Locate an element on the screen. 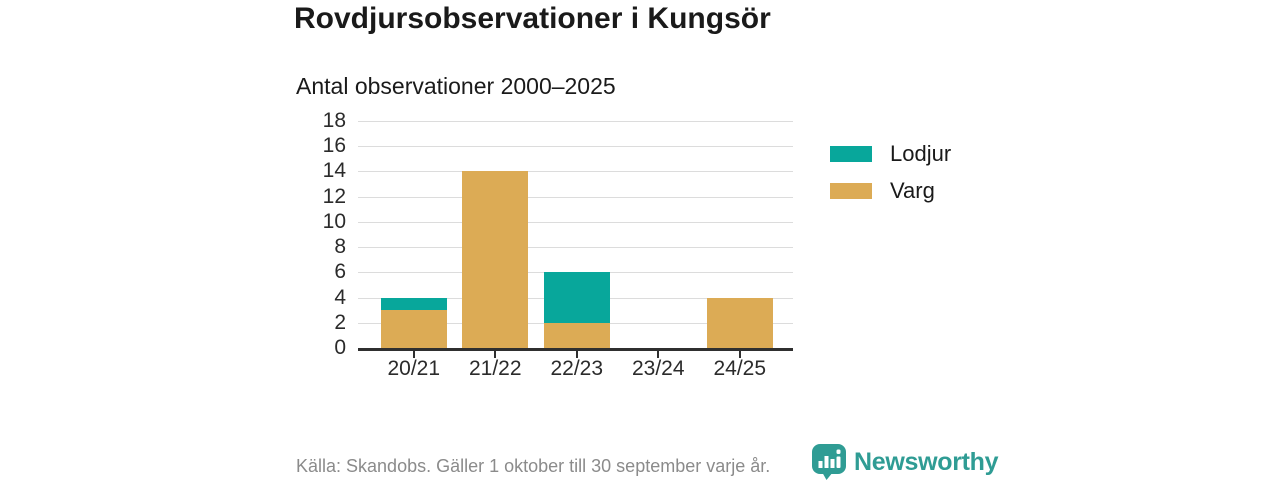  chart-subtitle: Antal observationer 2000–2025 is located at coordinates (456, 86).